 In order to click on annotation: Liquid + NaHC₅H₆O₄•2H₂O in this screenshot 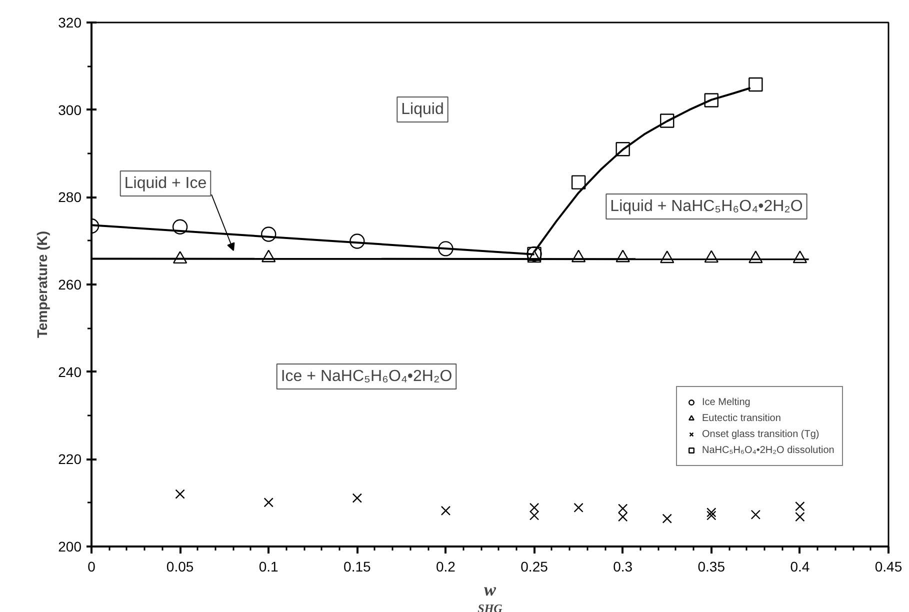, I will do `click(706, 206)`.